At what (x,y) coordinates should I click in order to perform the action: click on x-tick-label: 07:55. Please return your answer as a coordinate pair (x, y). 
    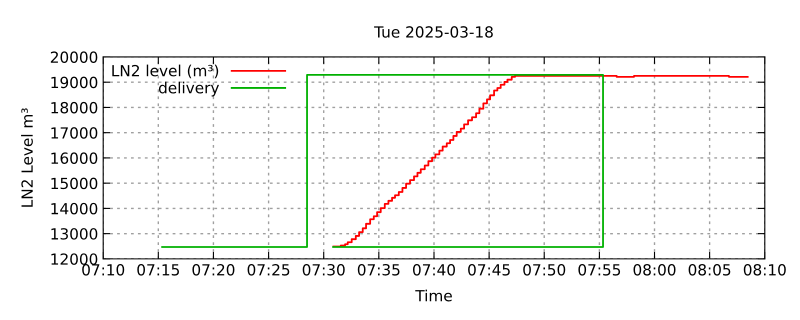
    Looking at the image, I should click on (599, 270).